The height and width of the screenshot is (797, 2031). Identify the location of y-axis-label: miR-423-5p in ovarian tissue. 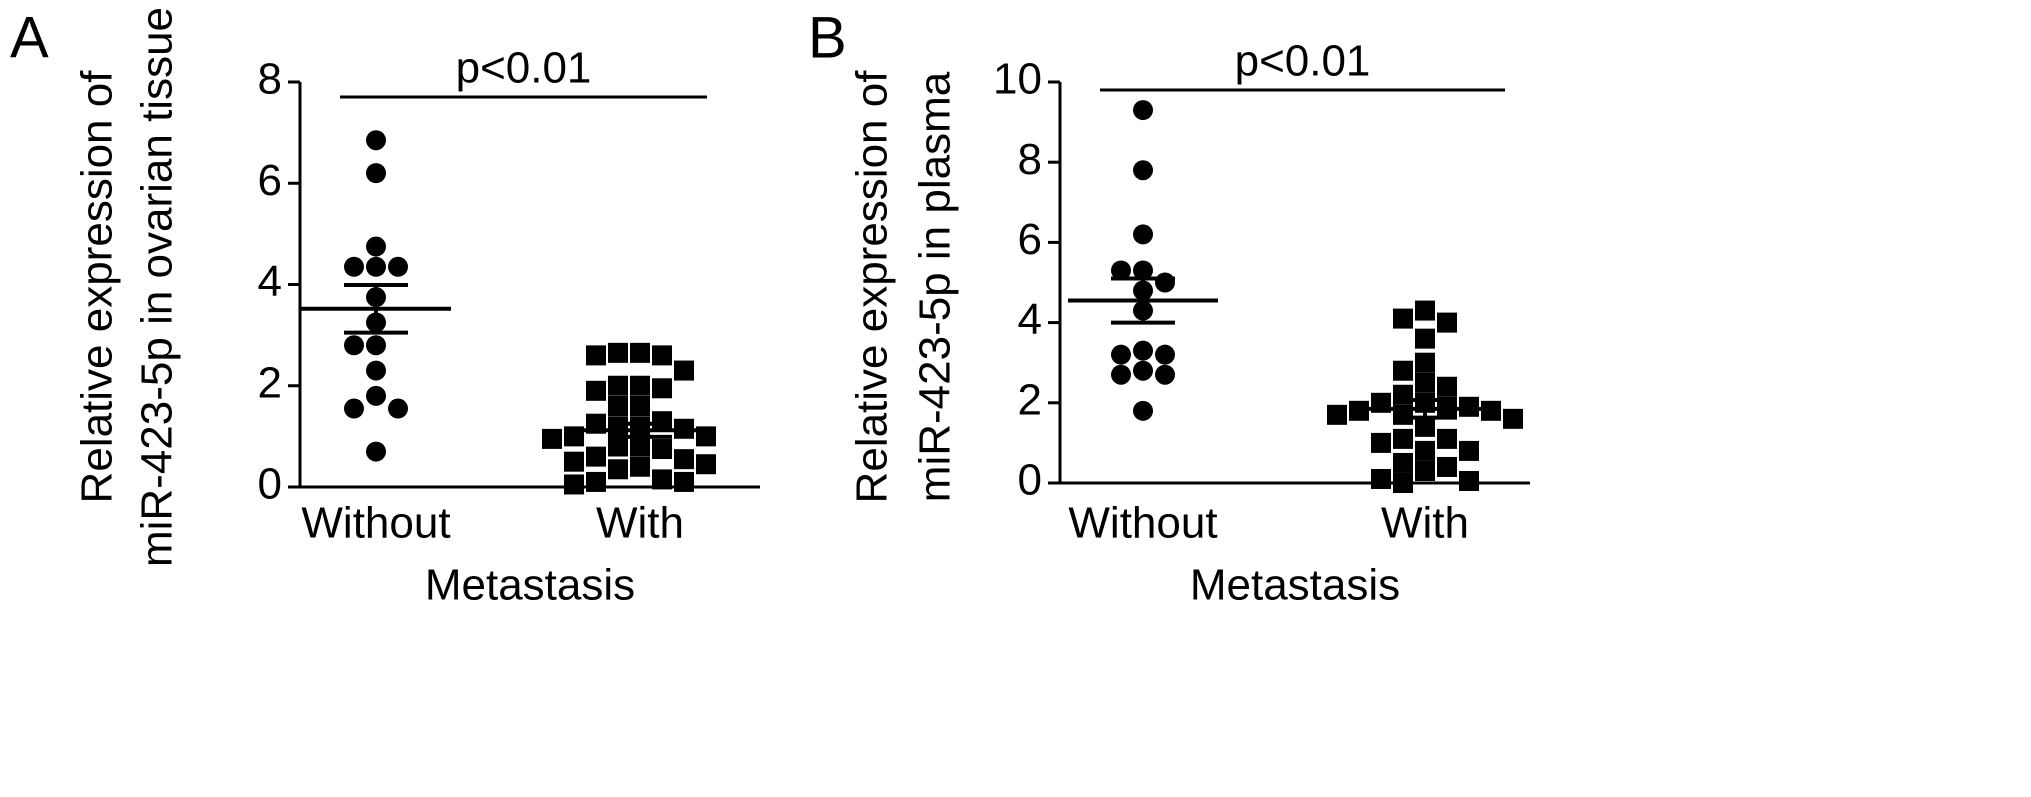
(157, 287).